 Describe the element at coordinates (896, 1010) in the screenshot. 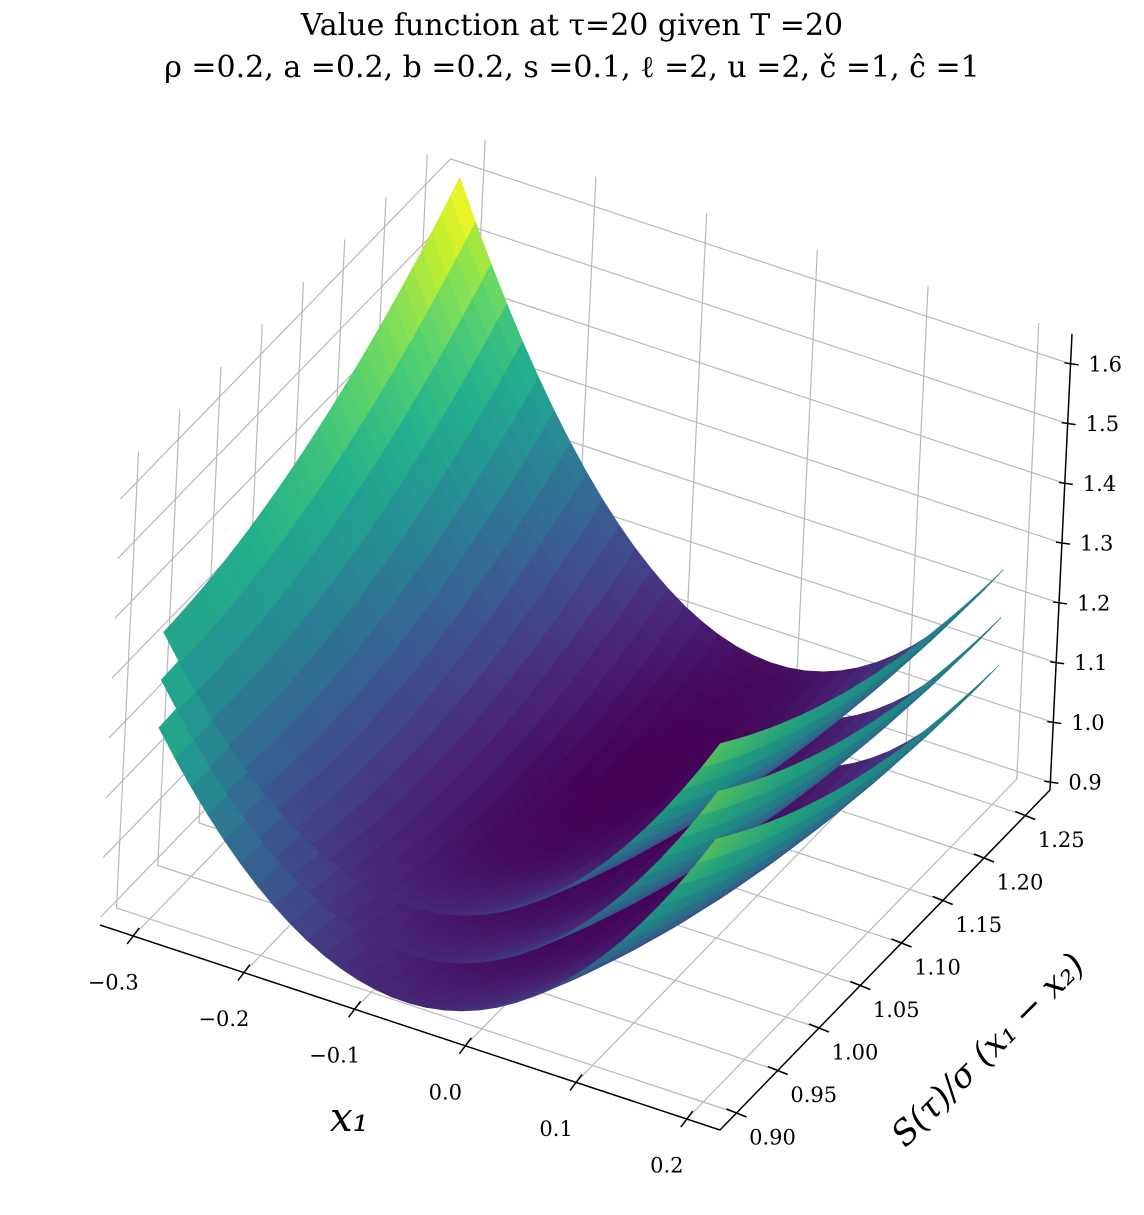

I see `y-tick-label: 1.05` at that location.